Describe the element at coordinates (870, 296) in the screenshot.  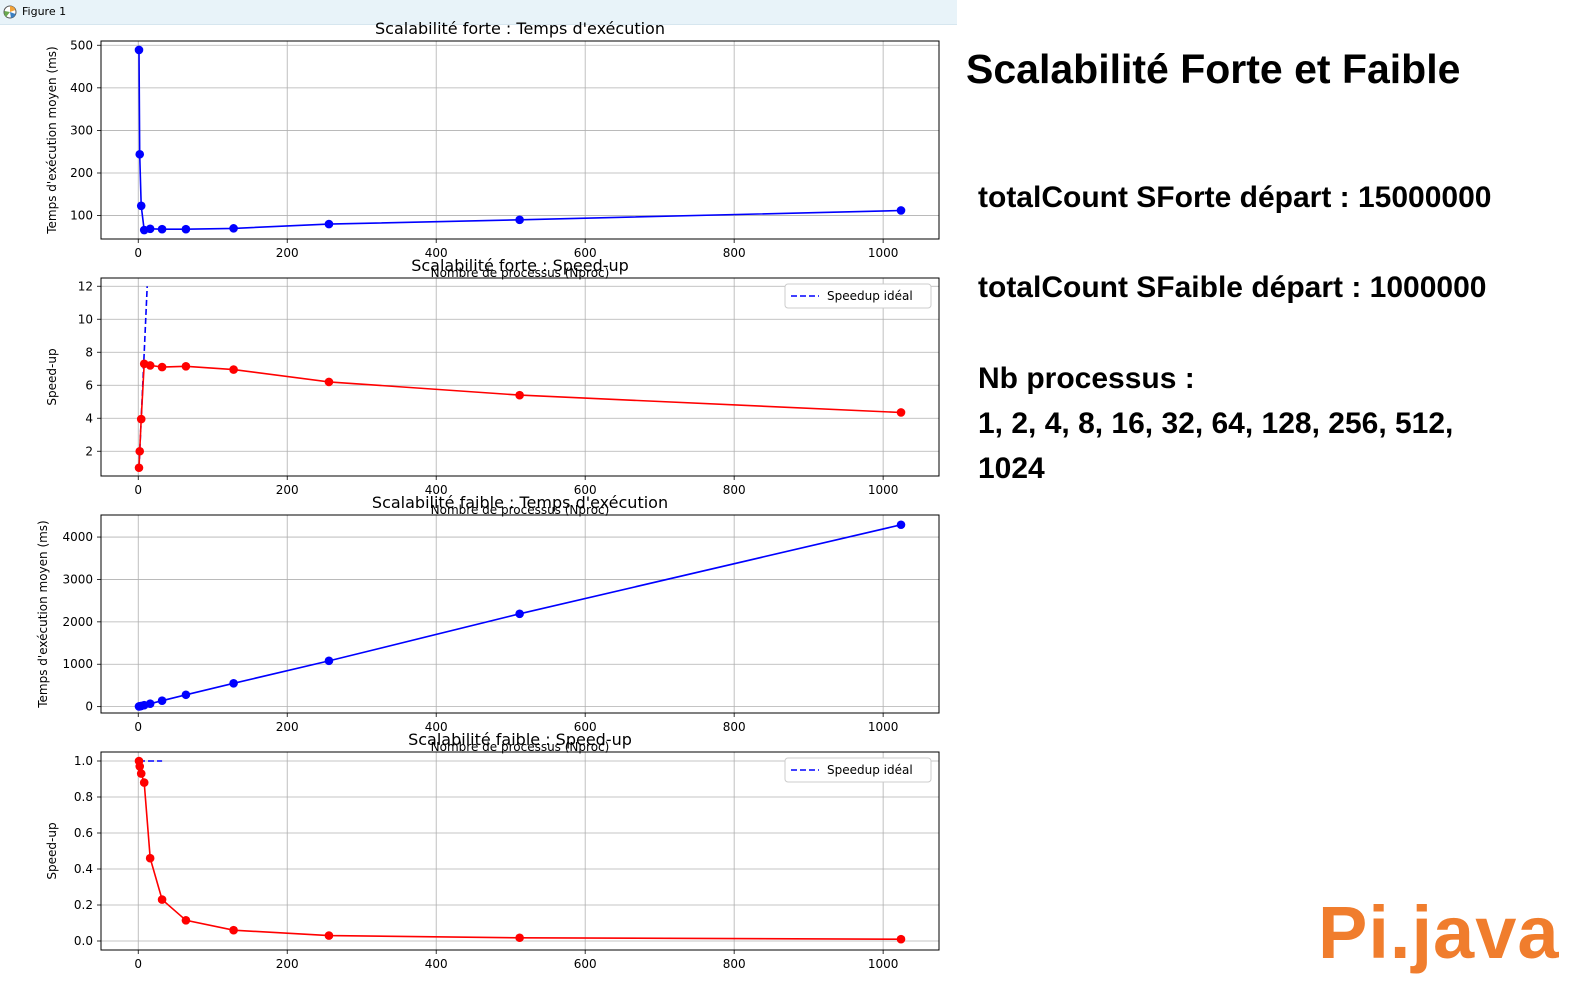
I see `chart2-legend-label: Speedup idéal` at that location.